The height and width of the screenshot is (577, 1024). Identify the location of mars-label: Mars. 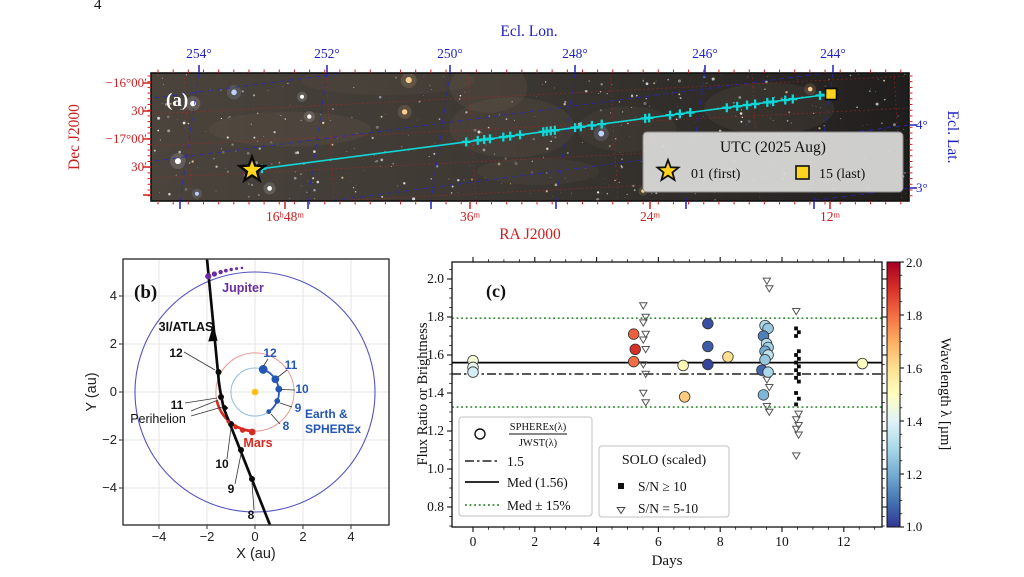
(257, 443).